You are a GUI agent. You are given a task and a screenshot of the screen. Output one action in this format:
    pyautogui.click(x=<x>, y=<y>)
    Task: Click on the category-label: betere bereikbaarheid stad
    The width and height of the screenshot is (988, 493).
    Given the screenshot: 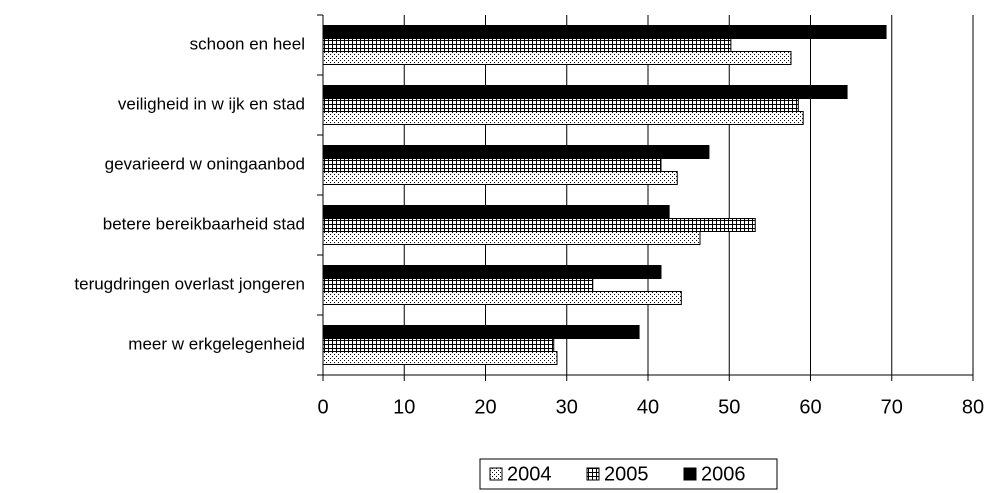 What is the action you would take?
    pyautogui.click(x=204, y=223)
    